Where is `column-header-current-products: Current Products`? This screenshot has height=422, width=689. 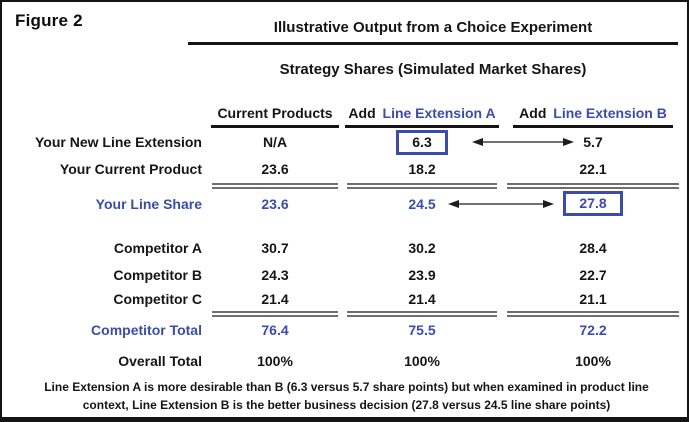
column-header-current-products: Current Products is located at coordinates (275, 112).